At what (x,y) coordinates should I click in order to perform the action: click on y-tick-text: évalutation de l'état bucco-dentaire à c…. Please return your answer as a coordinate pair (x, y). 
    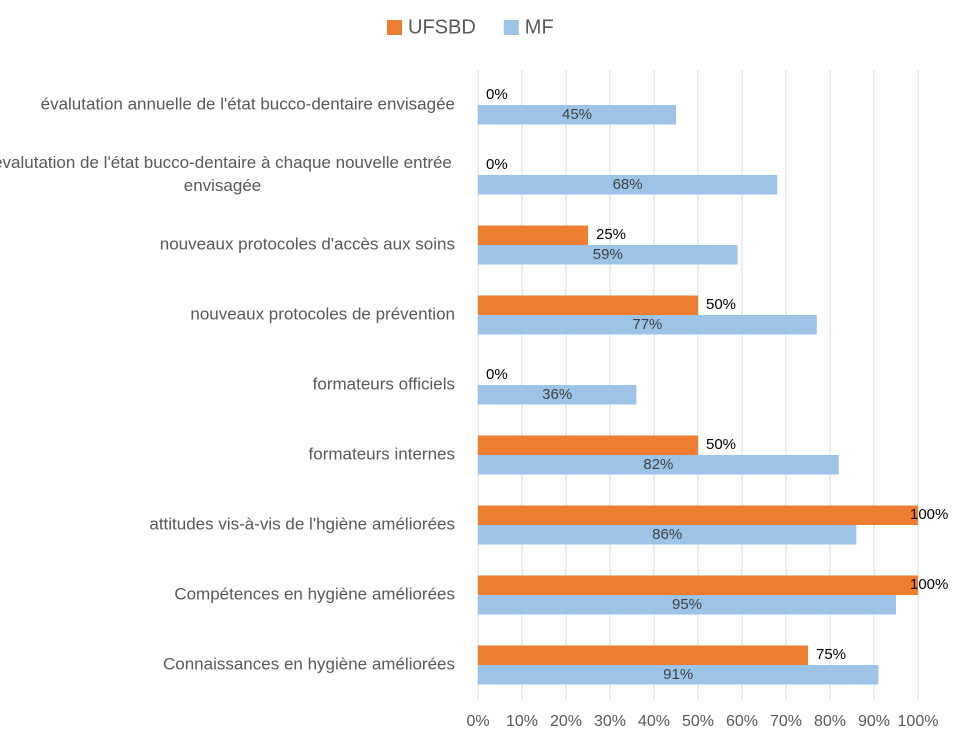
    Looking at the image, I should click on (226, 174).